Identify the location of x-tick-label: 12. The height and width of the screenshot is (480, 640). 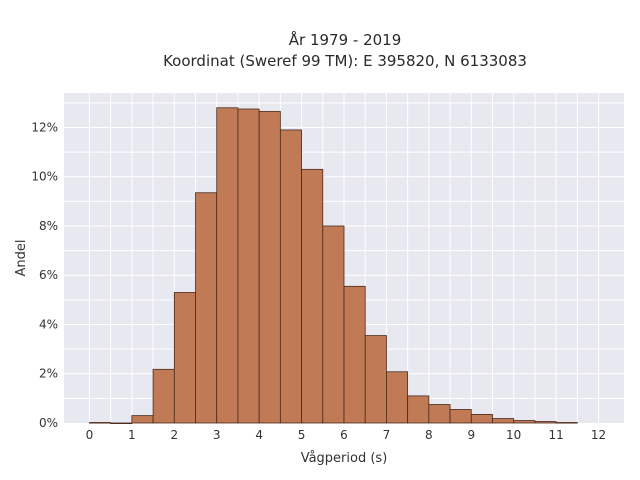
(598, 435).